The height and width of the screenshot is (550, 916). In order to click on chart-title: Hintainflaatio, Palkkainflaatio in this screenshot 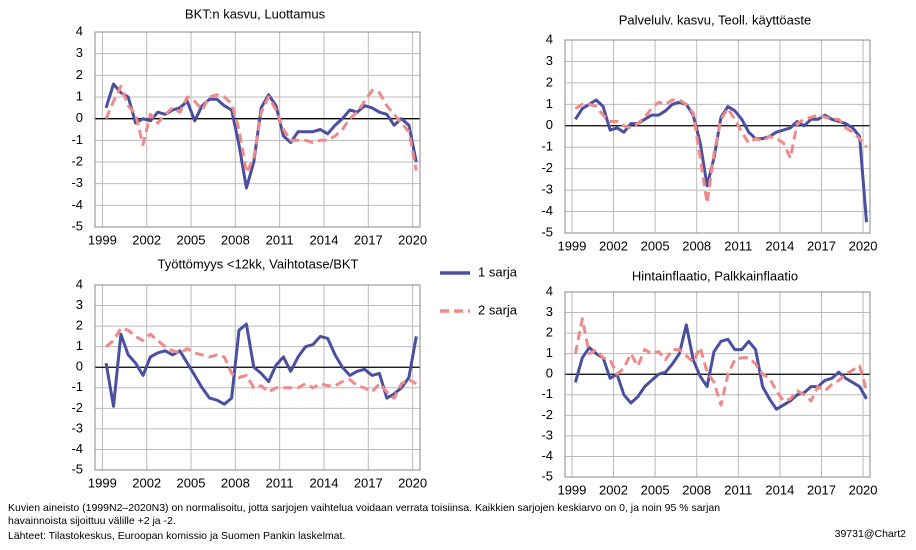, I will do `click(715, 275)`.